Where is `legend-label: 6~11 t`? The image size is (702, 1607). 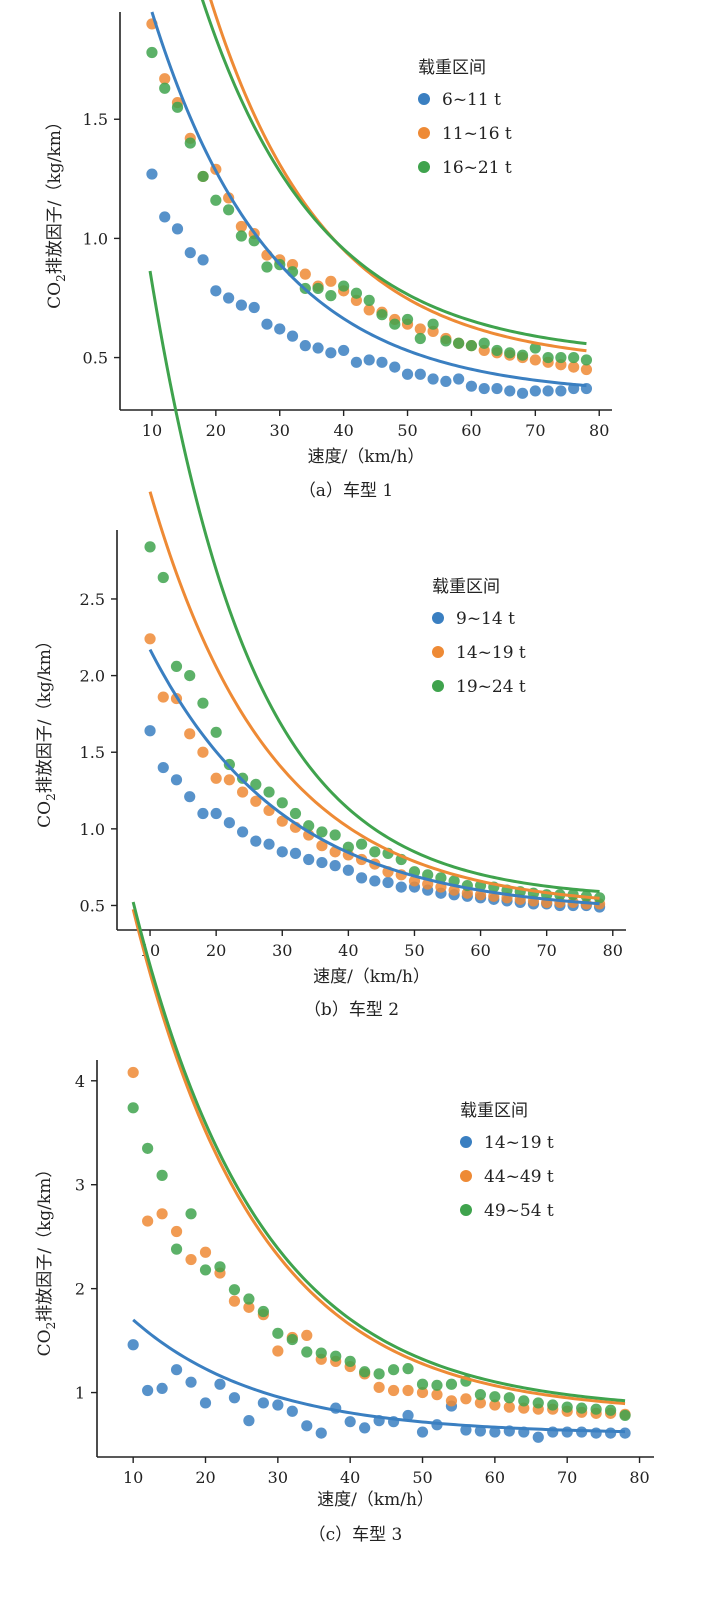
legend-label: 6~11 t is located at coordinates (471, 100).